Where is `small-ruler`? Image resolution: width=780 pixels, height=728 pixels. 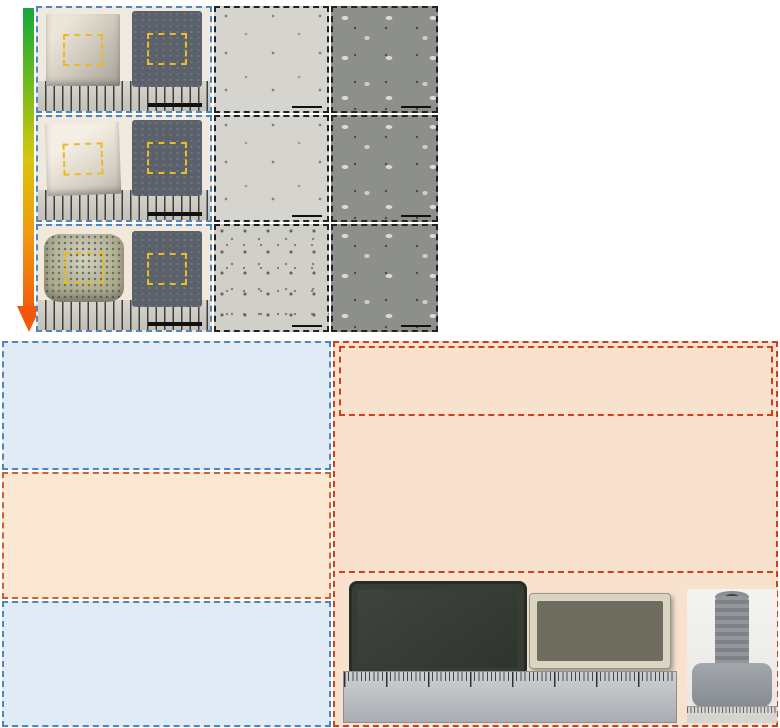
small-ruler is located at coordinates (732, 714).